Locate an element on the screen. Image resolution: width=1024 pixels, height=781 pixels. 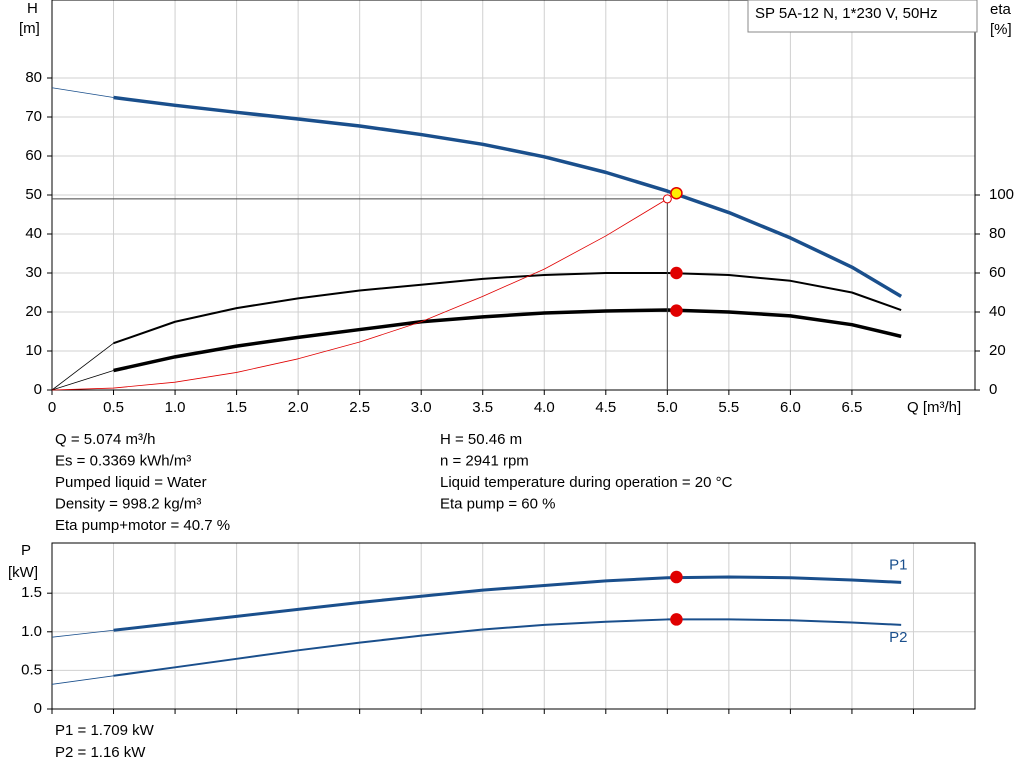
info-text: Eta pump = 60 % is located at coordinates (498, 503).